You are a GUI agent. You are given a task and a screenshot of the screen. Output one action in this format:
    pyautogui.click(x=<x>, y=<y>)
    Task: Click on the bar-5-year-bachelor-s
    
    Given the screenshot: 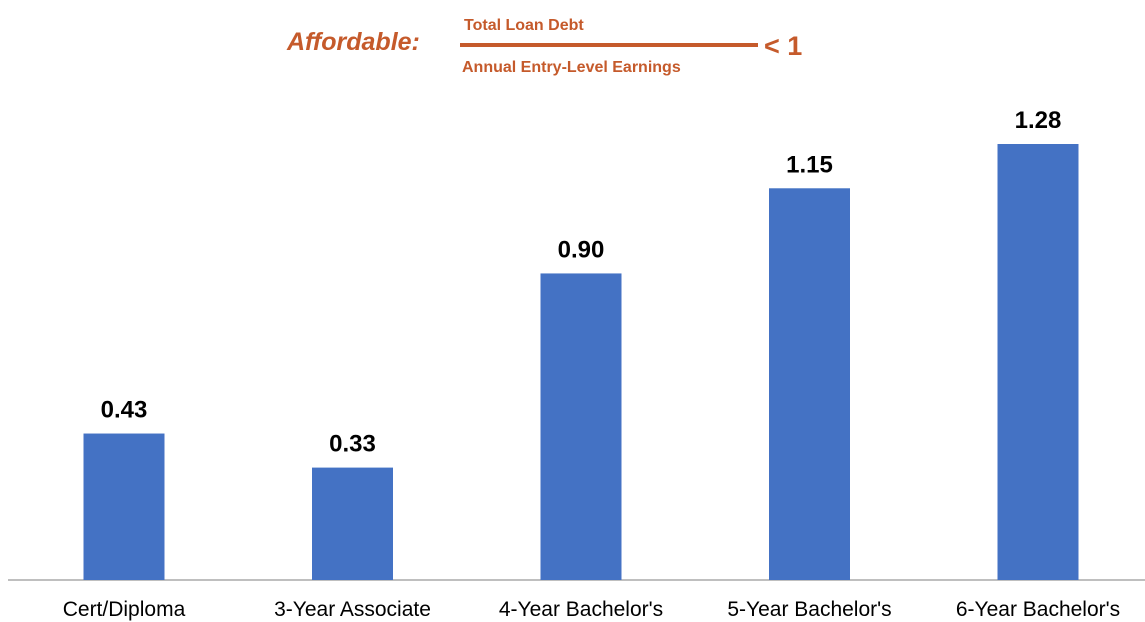 What is the action you would take?
    pyautogui.click(x=809, y=384)
    